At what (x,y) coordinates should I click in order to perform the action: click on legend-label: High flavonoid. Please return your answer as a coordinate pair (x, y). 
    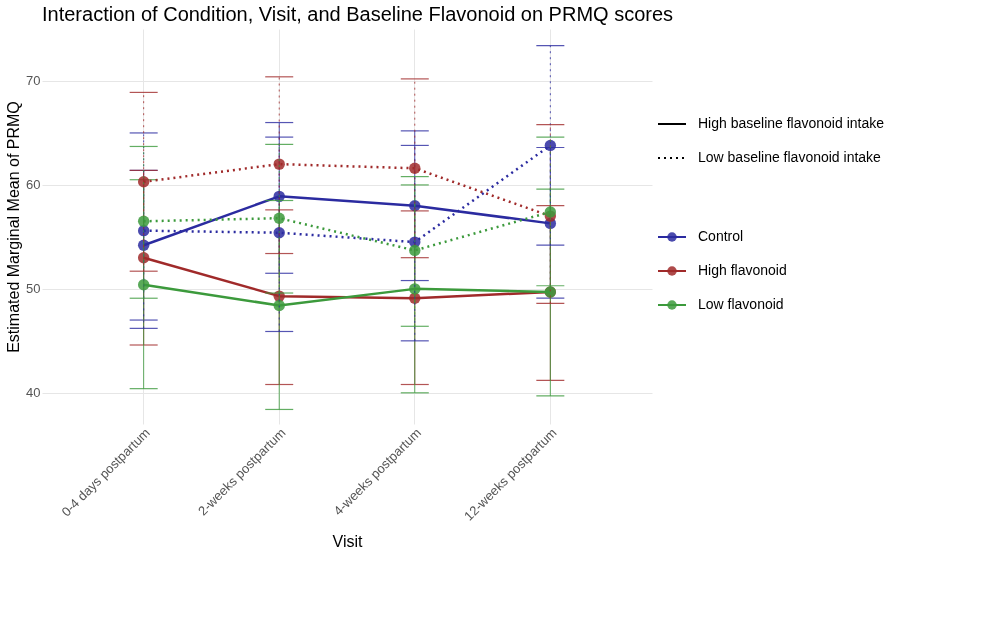
    Looking at the image, I should click on (742, 270).